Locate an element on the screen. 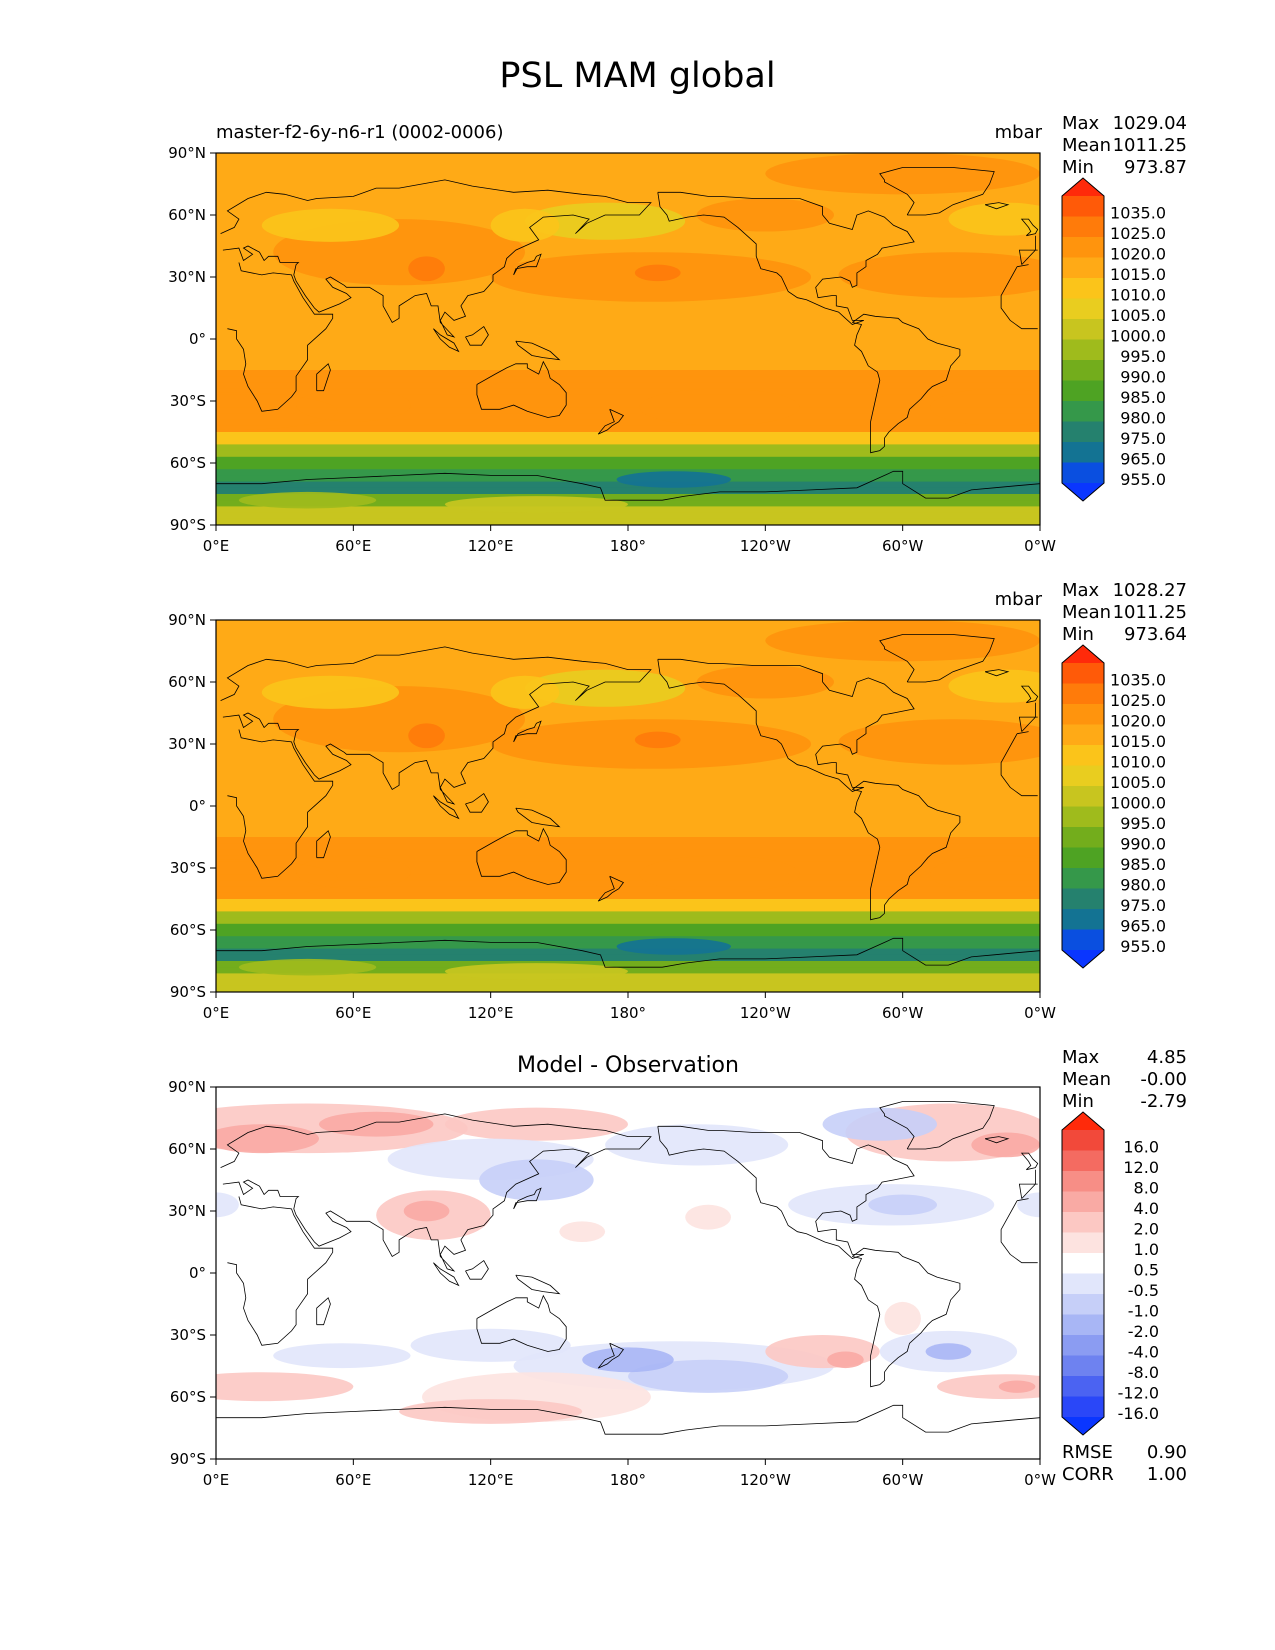  stat-max-value: 1028.27 is located at coordinates (1149, 590).